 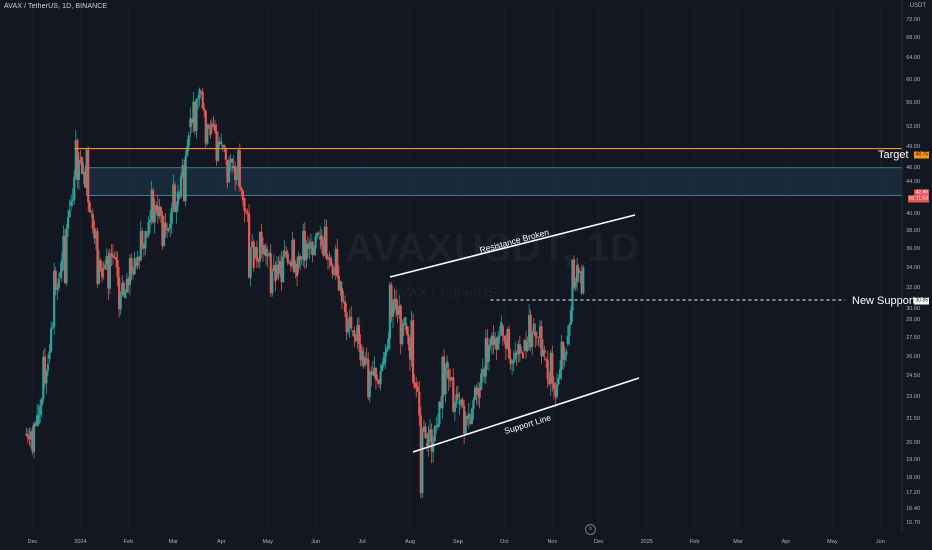 I want to click on timezone-icon: ⚙, so click(x=590, y=529).